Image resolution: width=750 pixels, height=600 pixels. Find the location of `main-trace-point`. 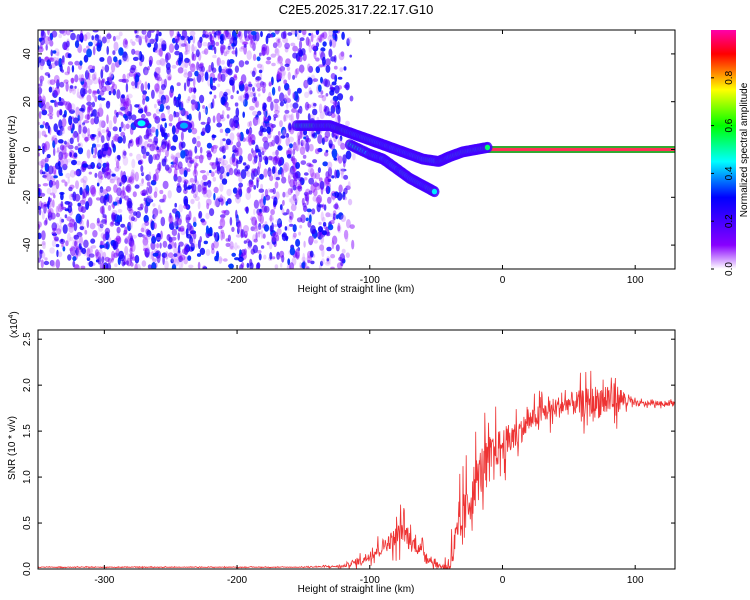

main-trace-point is located at coordinates (487, 147).